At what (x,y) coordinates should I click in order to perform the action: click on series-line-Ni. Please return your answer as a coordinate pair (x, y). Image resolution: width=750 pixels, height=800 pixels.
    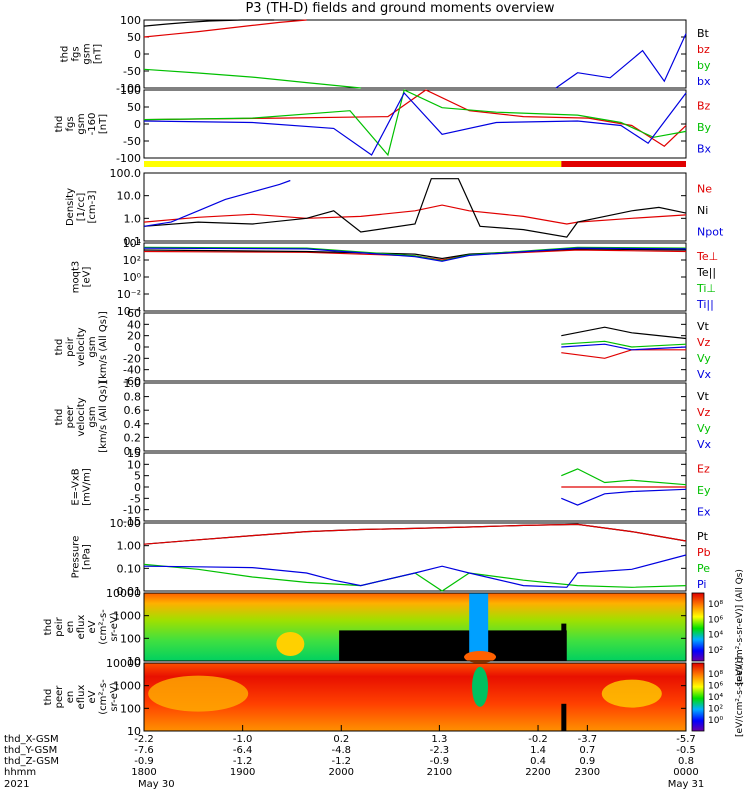
    Looking at the image, I should click on (415, 208).